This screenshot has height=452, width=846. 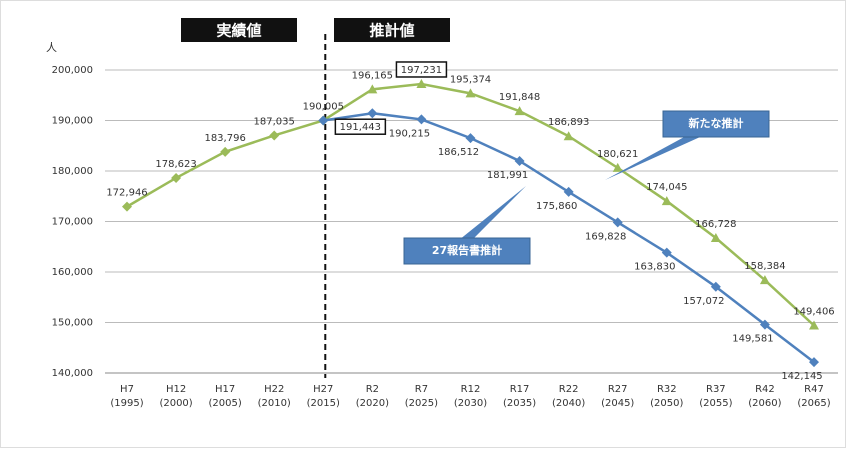 What do you see at coordinates (421, 403) in the screenshot?
I see `x-tick-label: (2025)` at bounding box center [421, 403].